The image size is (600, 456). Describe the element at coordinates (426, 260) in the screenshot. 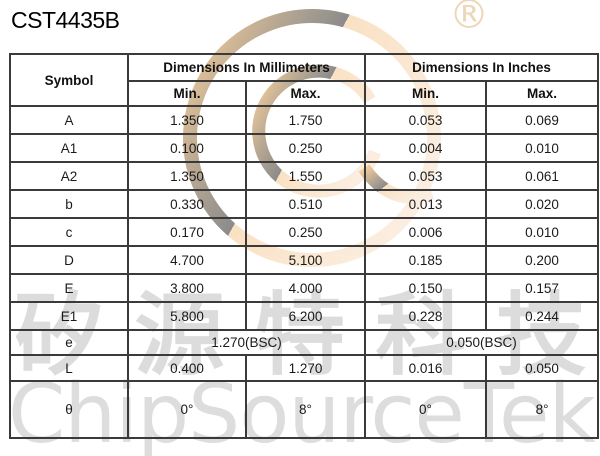

I see `cell-in-min: 0.185` at that location.